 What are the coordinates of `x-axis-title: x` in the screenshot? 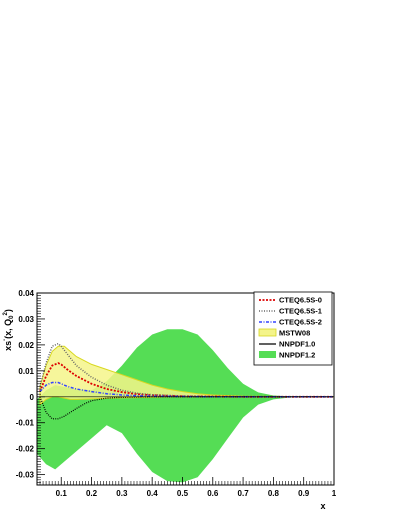 It's located at (322, 506).